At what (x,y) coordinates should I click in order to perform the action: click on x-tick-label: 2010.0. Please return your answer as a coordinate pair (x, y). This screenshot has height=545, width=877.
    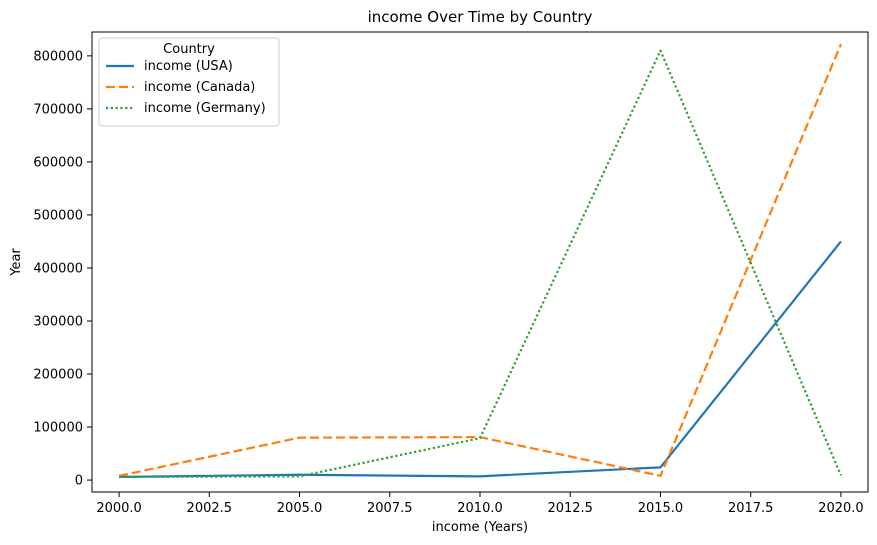
    Looking at the image, I should click on (480, 508).